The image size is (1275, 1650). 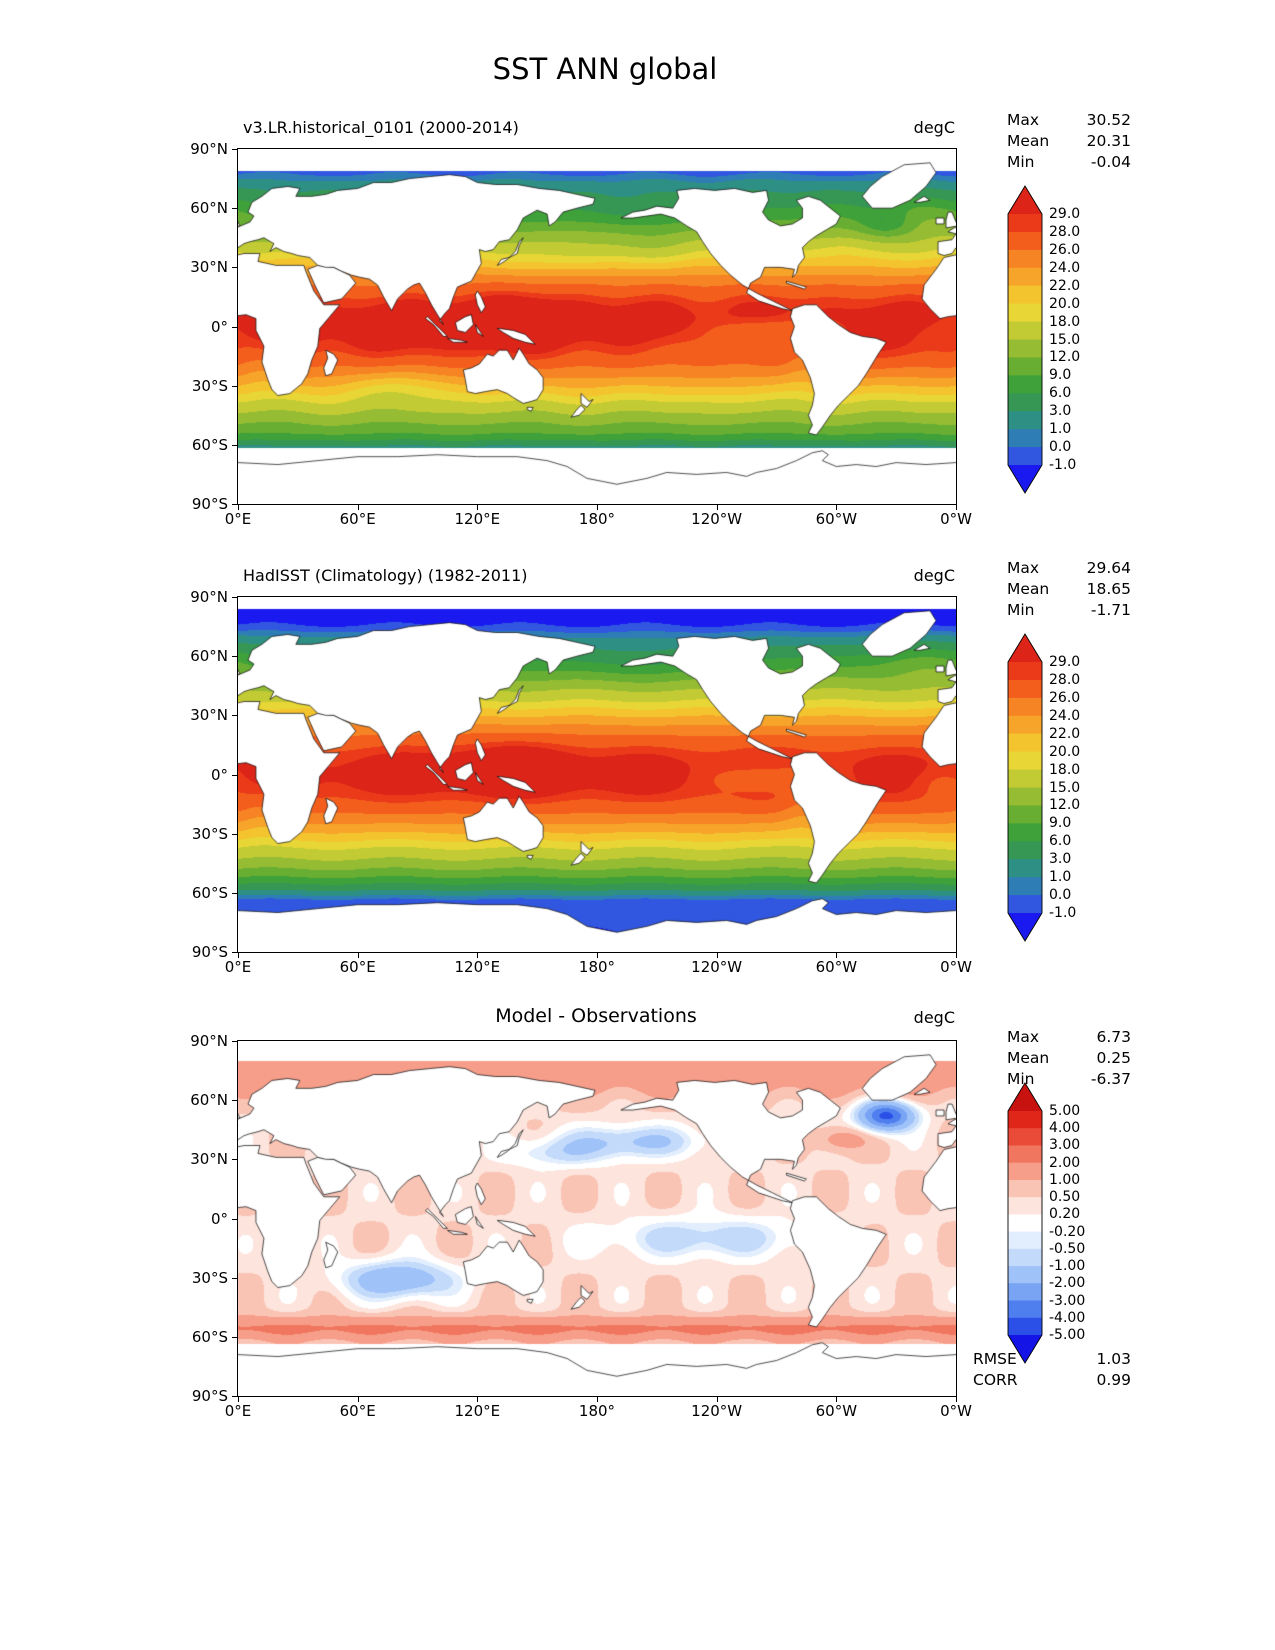 I want to click on stat-row: Max 29.64, so click(x=1069, y=568).